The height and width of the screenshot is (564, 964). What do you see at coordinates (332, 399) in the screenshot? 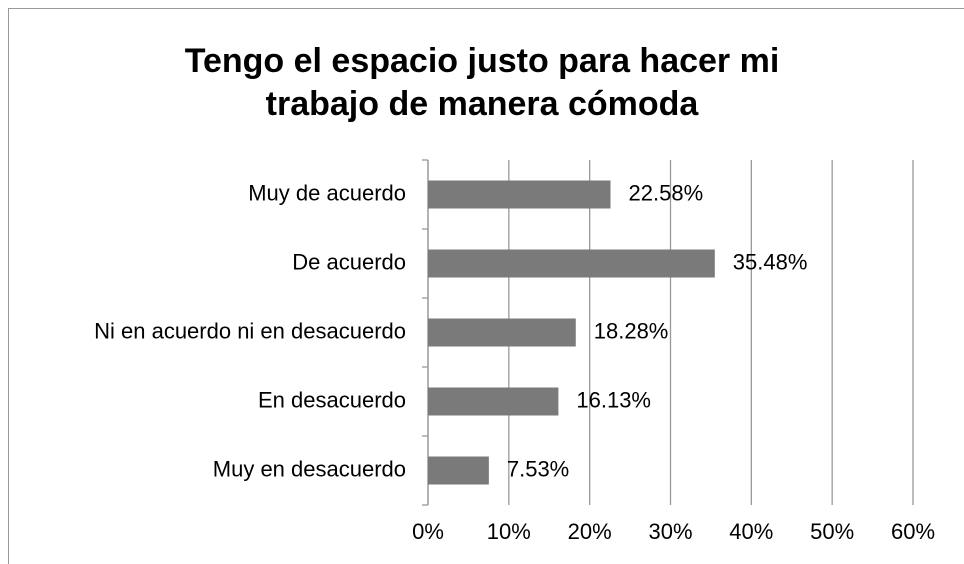
I see `y-tick-label: En desacuerdo` at bounding box center [332, 399].